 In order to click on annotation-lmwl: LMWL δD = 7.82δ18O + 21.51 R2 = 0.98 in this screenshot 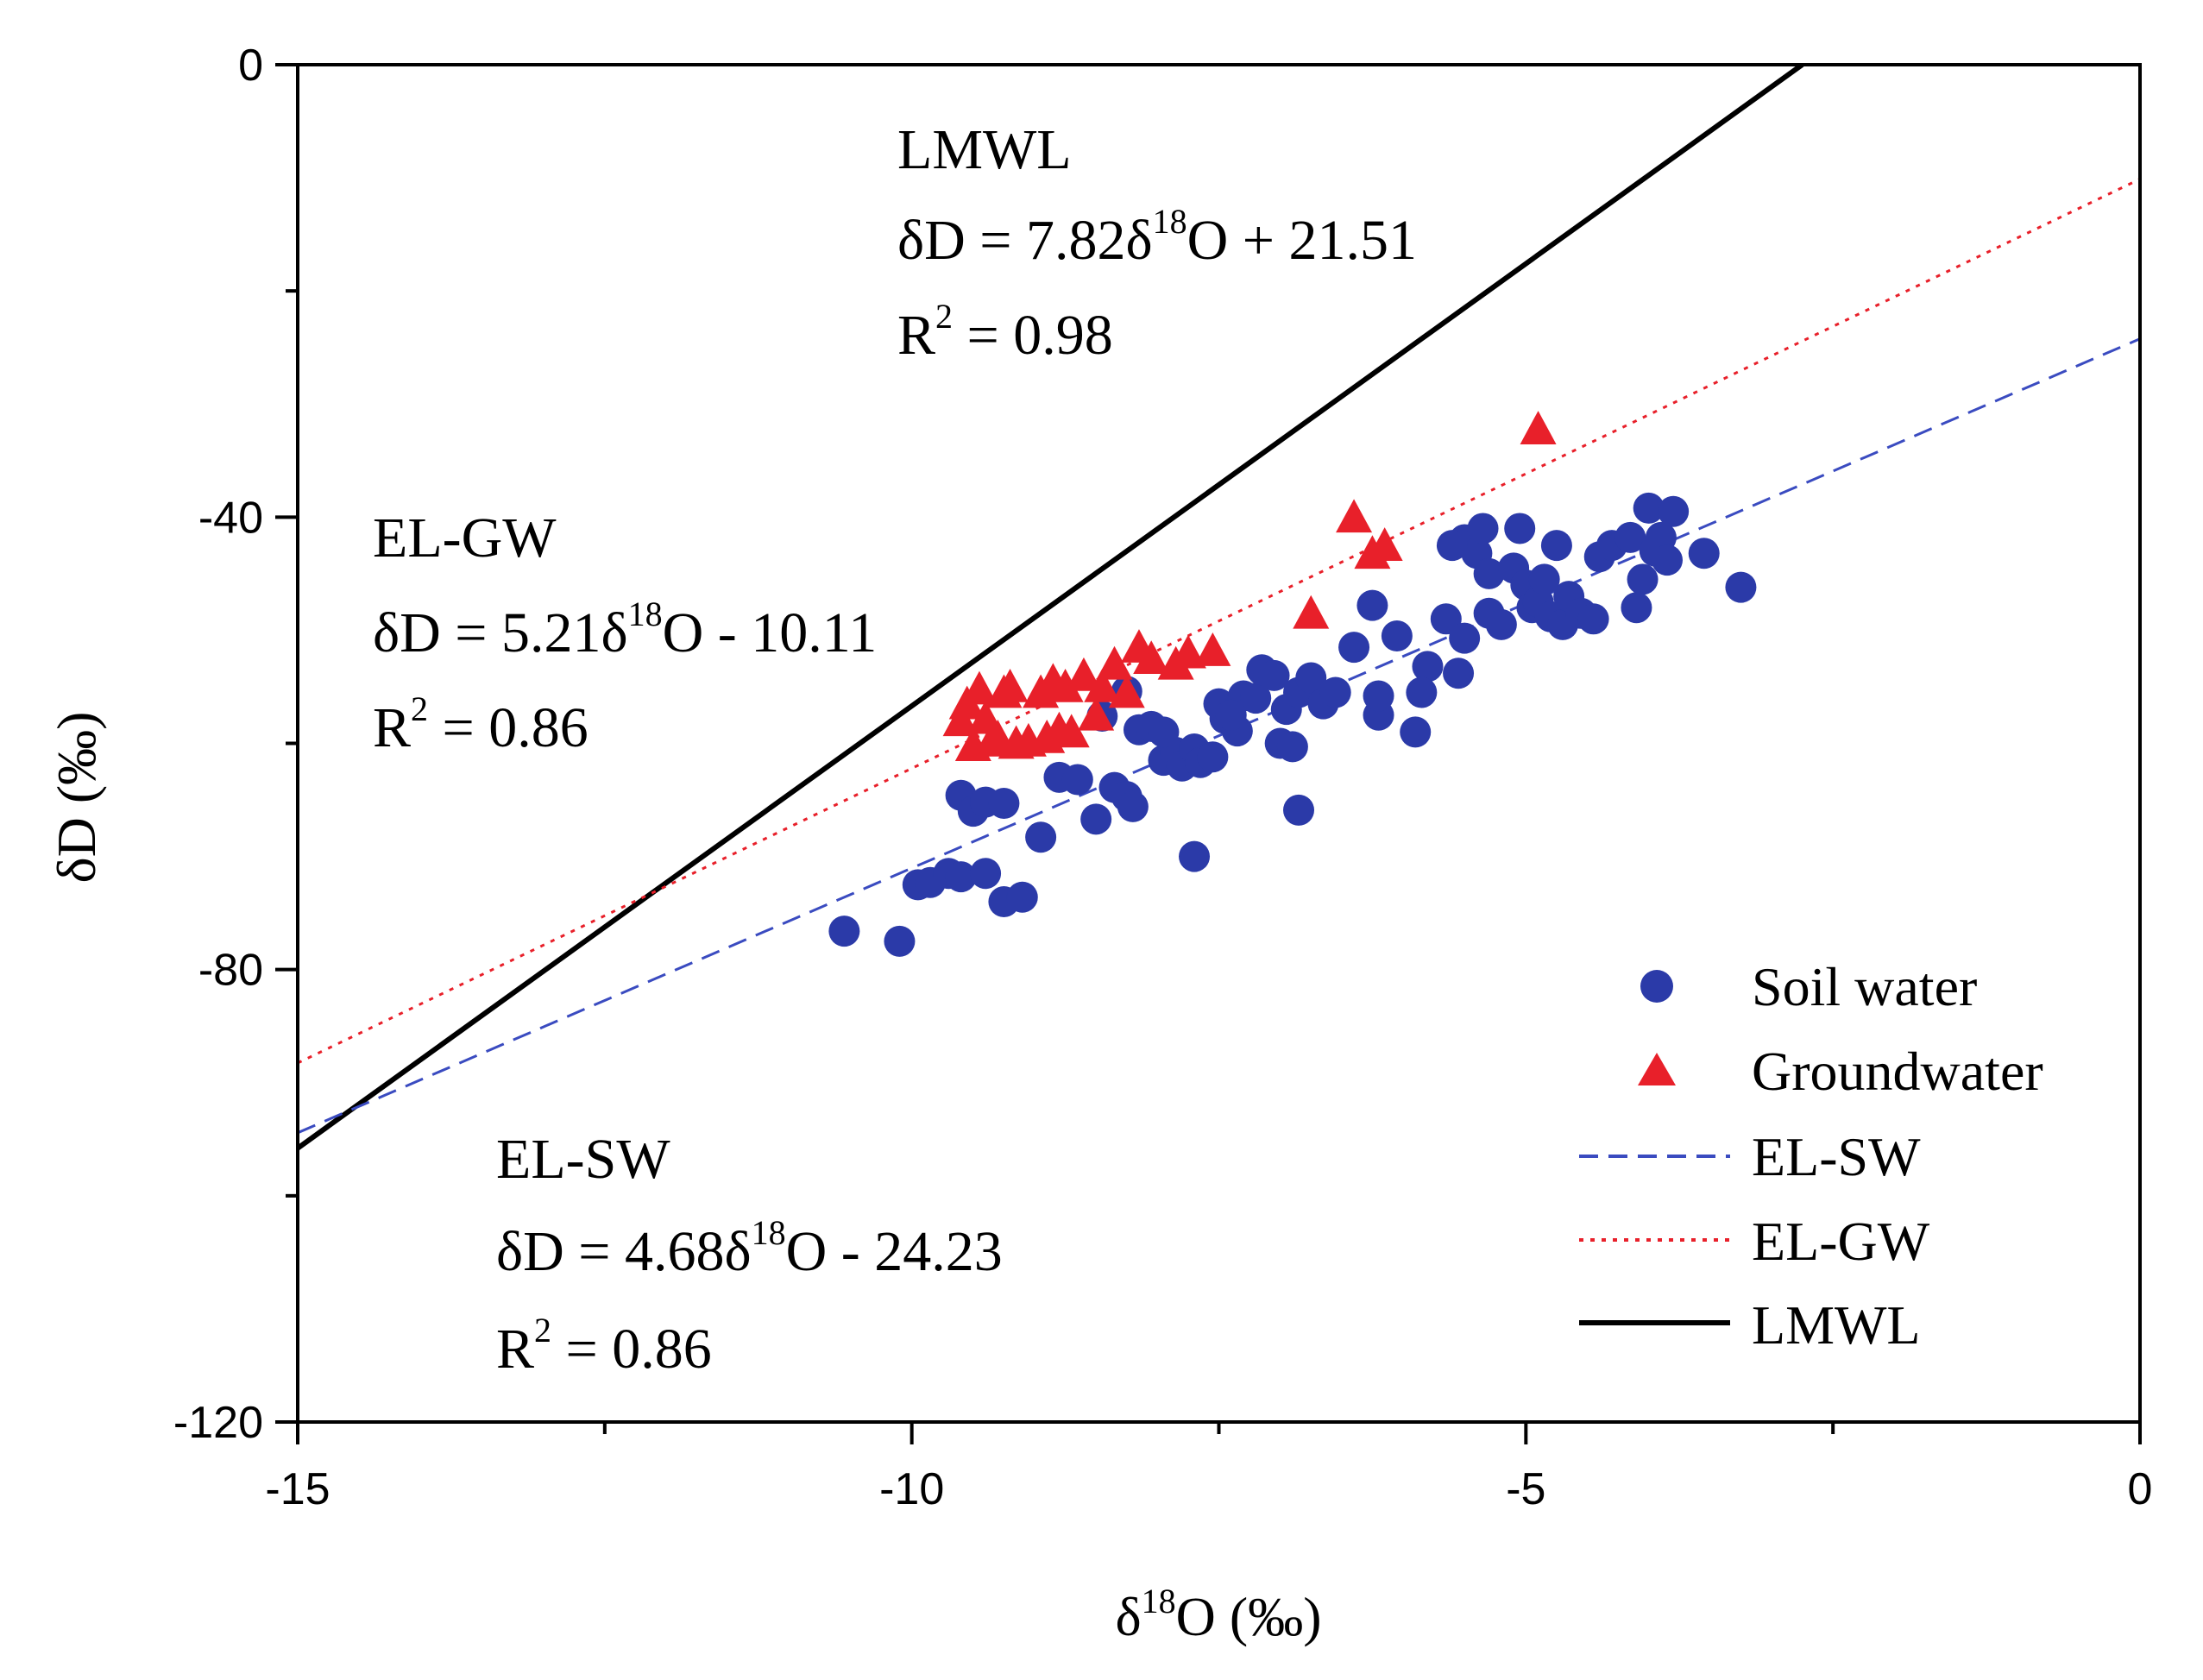, I will do `click(1157, 243)`.